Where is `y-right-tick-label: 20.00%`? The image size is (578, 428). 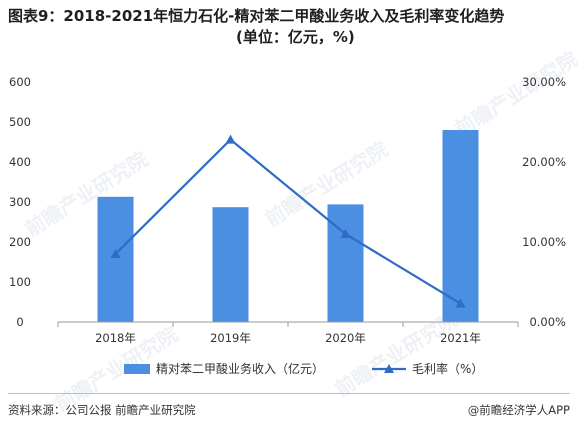 y-right-tick-label: 20.00% is located at coordinates (544, 162).